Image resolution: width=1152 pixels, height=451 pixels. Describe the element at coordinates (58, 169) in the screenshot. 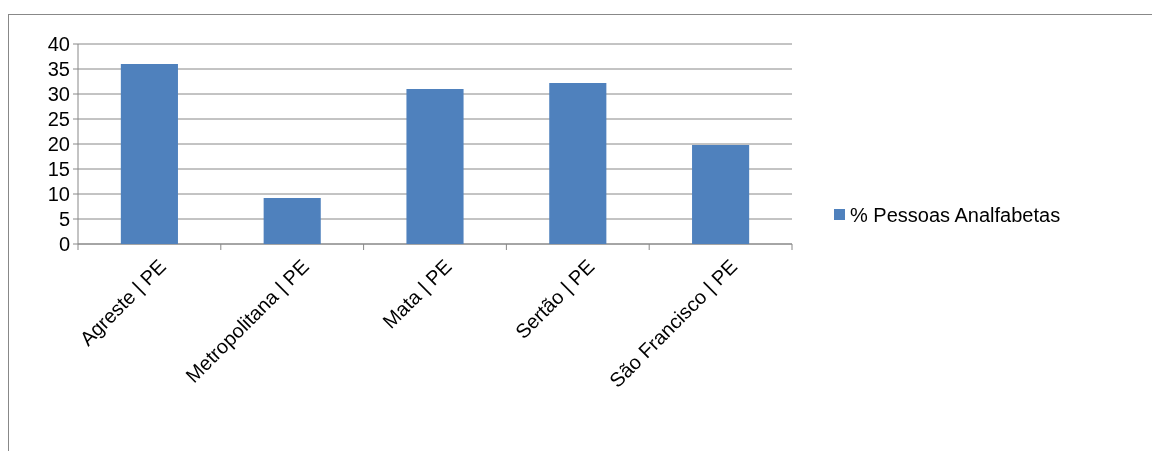

I see `y-tick-label: 15` at that location.